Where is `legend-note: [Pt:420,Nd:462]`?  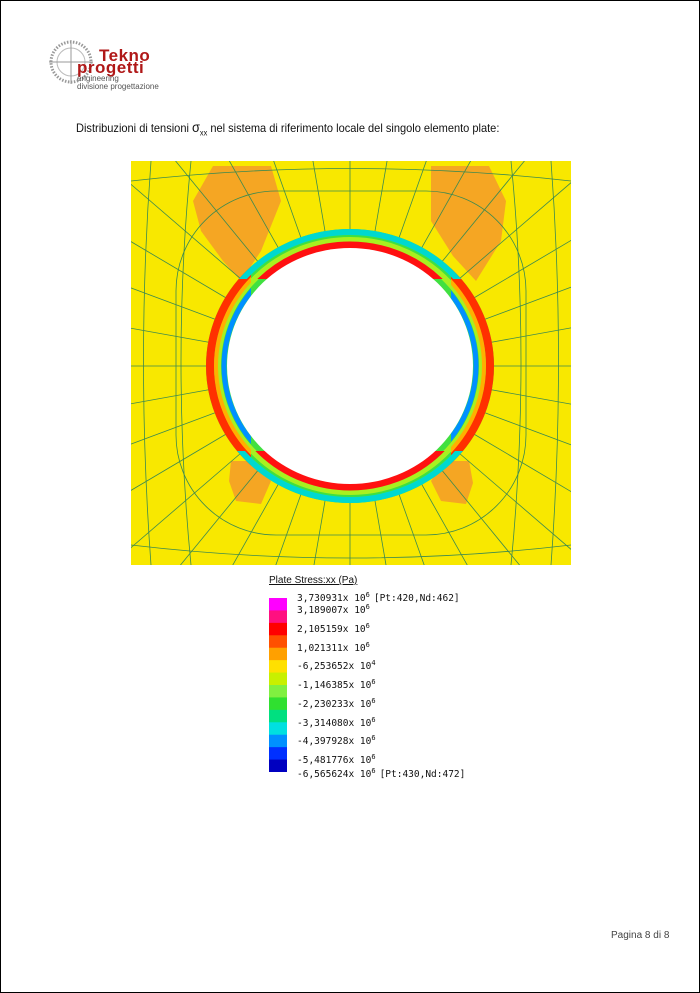 legend-note: [Pt:420,Nd:462] is located at coordinates (416, 599).